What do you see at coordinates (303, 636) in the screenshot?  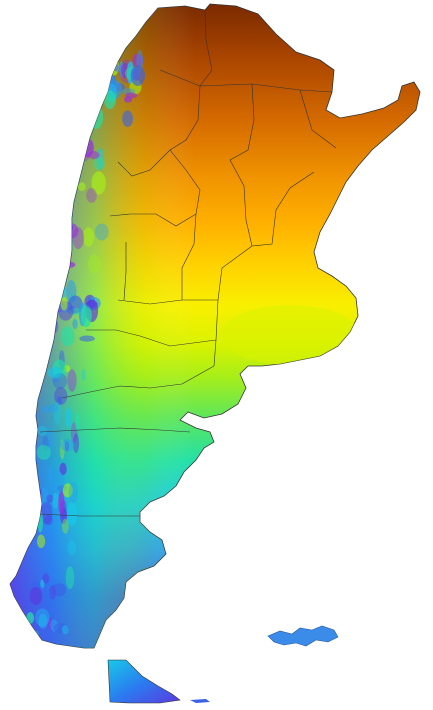 I see `falkland-islands` at bounding box center [303, 636].